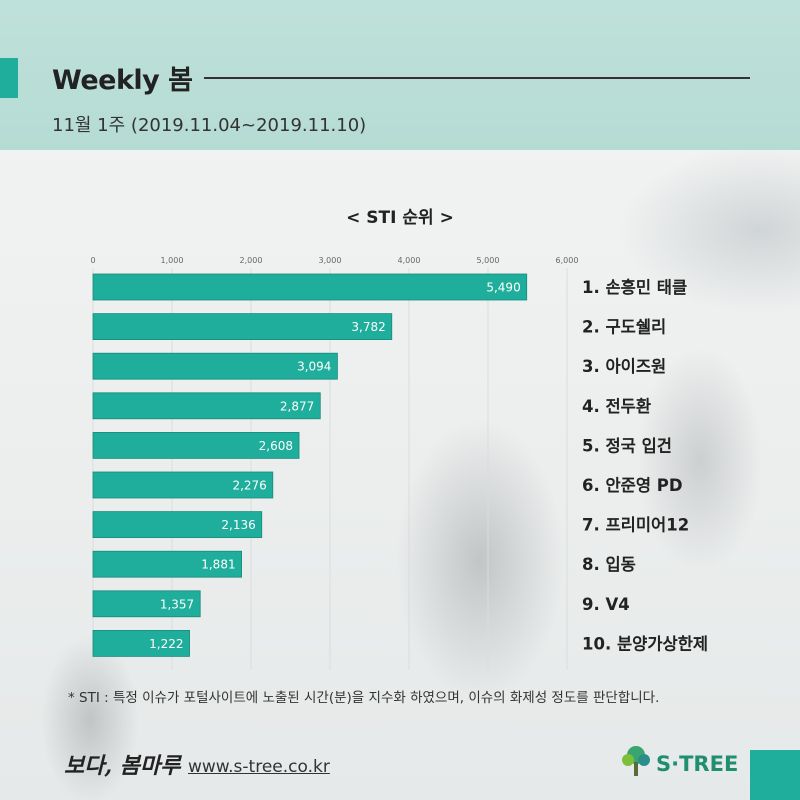  I want to click on title-rule, so click(477, 78).